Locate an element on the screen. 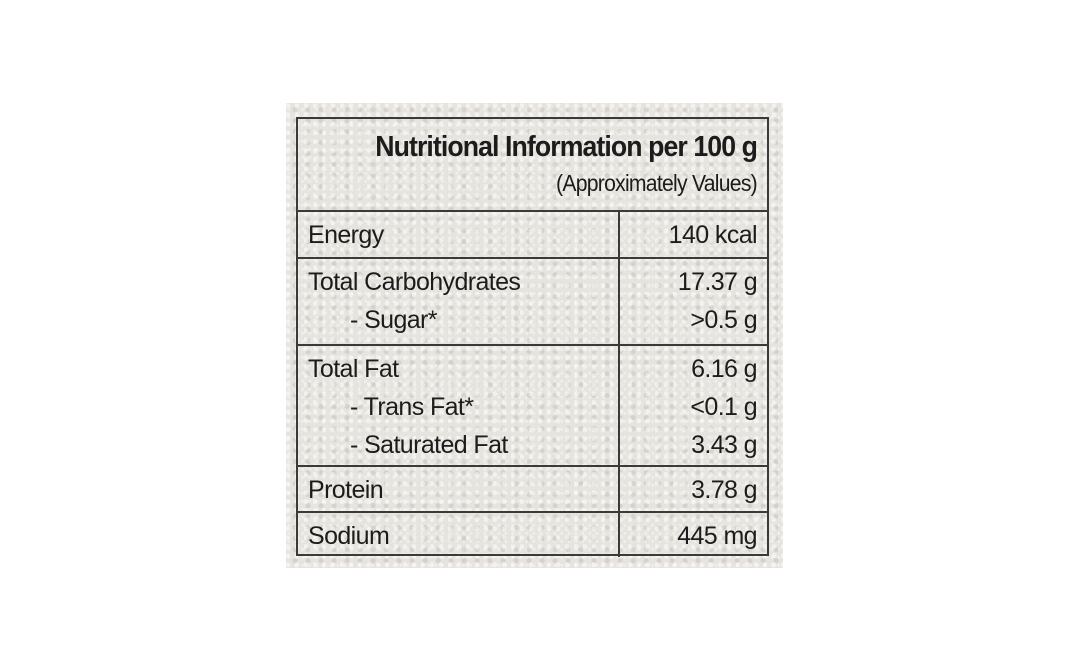  nutrient-amount: 445 mg is located at coordinates (717, 536).